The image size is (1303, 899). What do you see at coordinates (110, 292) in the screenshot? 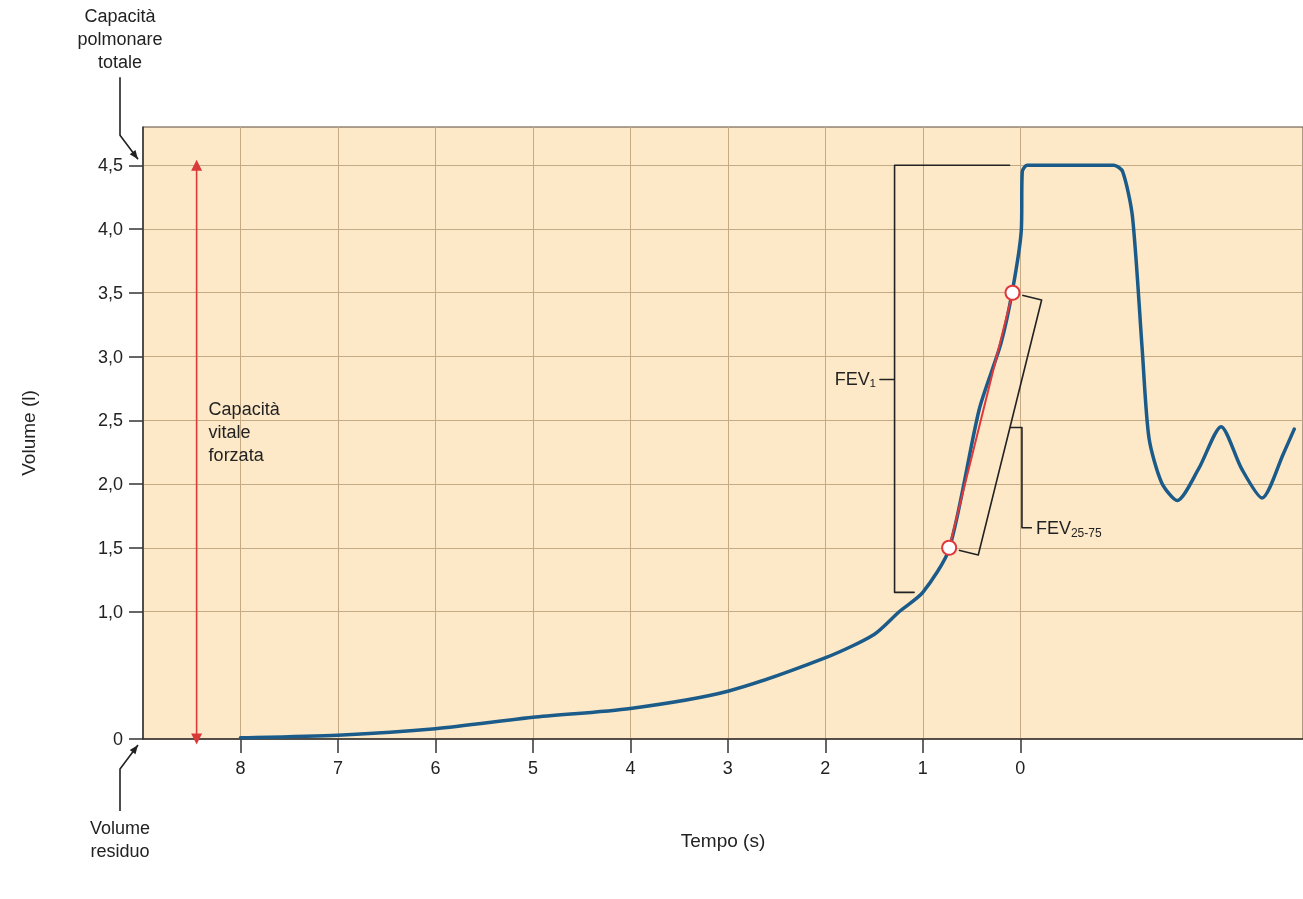
I see `y-tick-label: 3,5` at bounding box center [110, 292].